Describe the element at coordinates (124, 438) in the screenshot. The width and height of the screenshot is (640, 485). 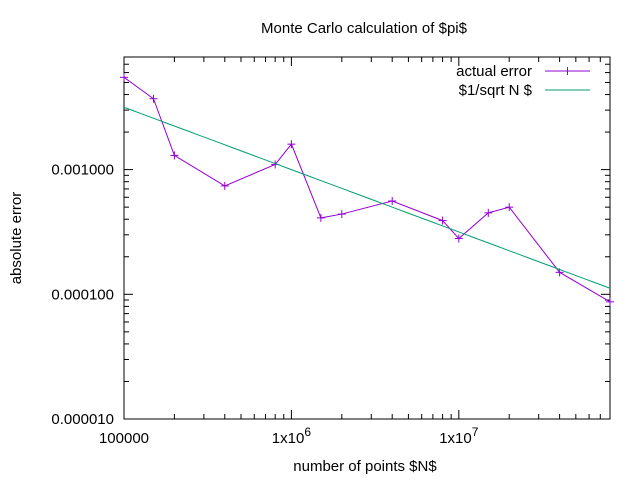
I see `x-tick-label: 100000` at that location.